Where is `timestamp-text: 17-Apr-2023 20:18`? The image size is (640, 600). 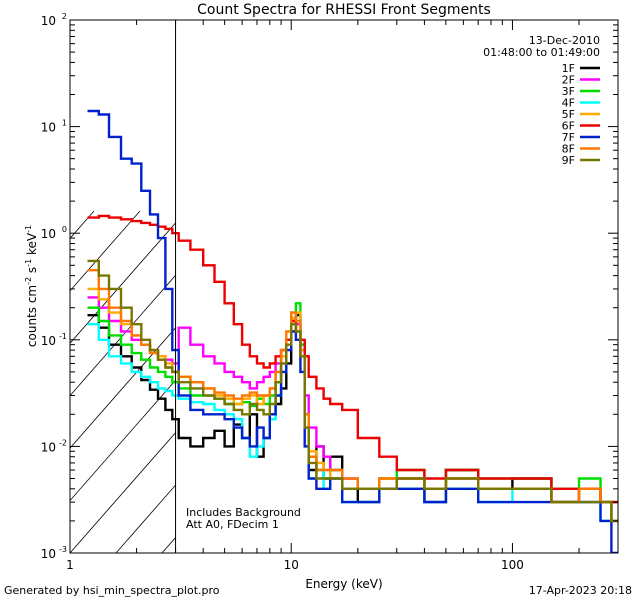 timestamp-text: 17-Apr-2023 20:18 is located at coordinates (580, 590).